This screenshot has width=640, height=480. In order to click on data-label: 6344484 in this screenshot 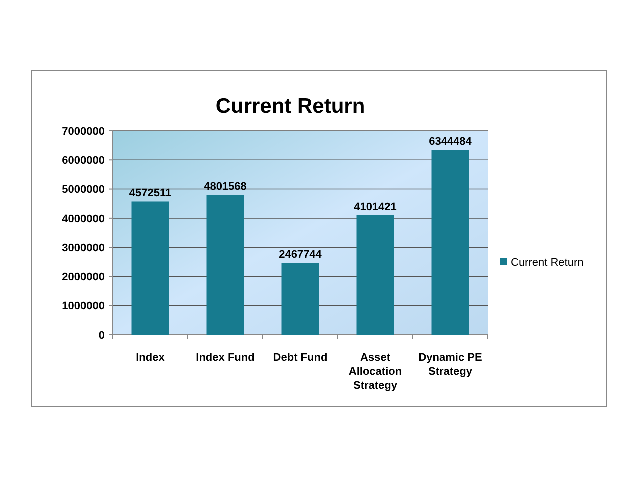, I will do `click(451, 142)`.